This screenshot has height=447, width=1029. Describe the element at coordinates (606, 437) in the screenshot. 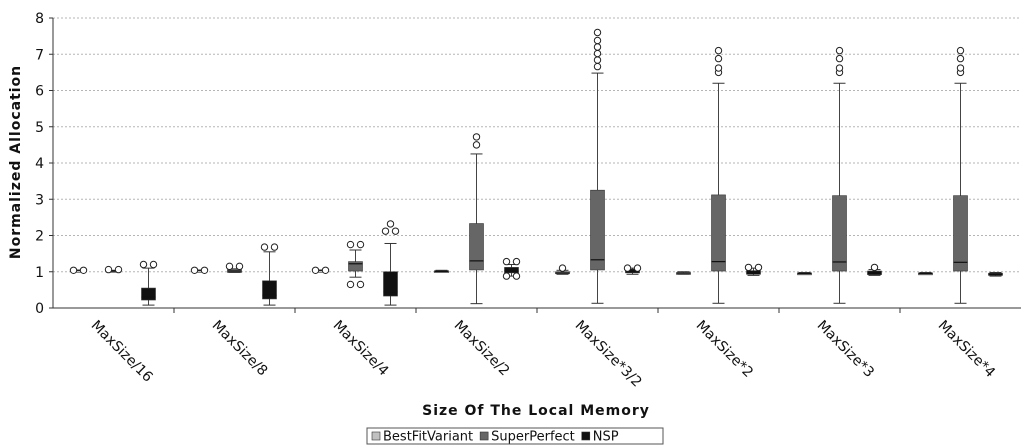

I see `legend-label: NSP` at that location.